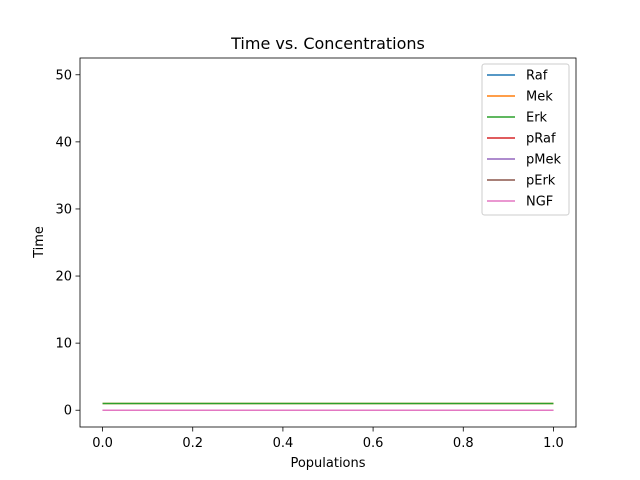  I want to click on x-tick-label: 1.0, so click(553, 443).